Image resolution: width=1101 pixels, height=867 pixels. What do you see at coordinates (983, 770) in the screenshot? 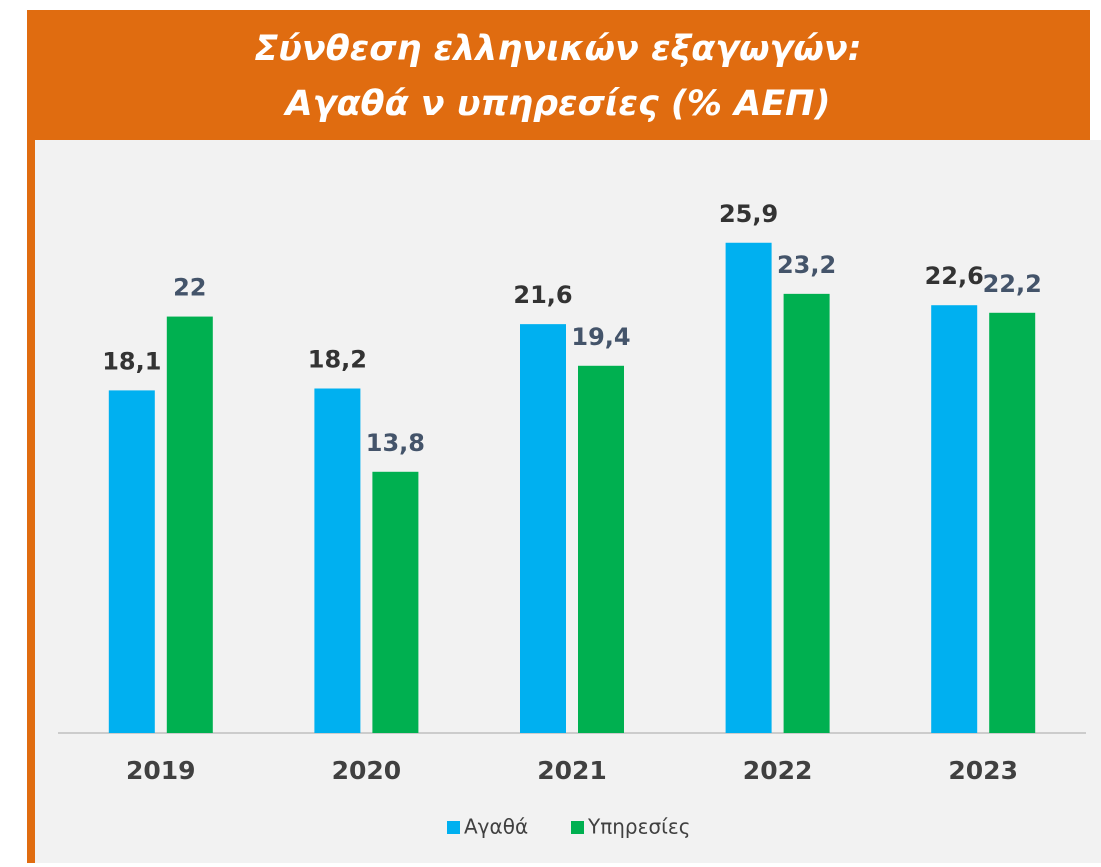
I see `x-tick-label: 2023` at bounding box center [983, 770].